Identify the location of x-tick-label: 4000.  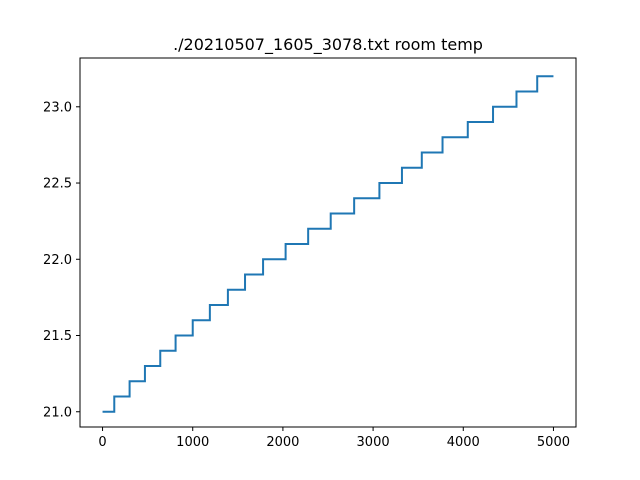
(463, 442).